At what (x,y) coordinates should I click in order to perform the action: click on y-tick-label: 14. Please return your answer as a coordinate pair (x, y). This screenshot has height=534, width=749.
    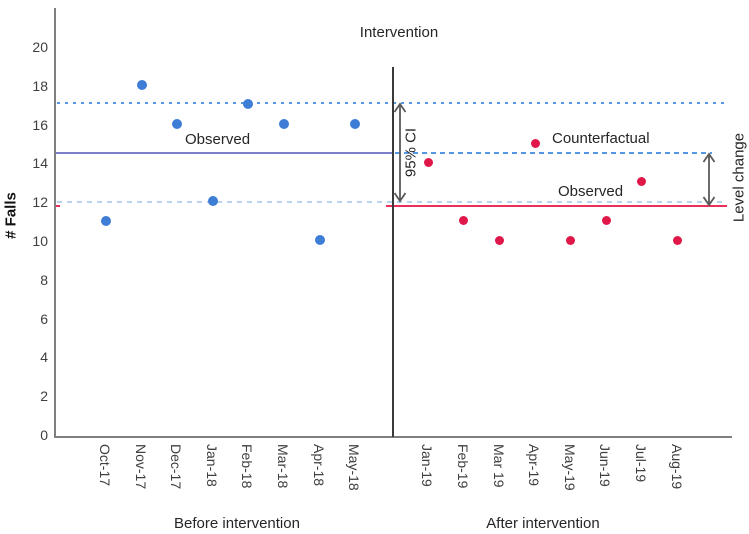
    Looking at the image, I should click on (40, 163).